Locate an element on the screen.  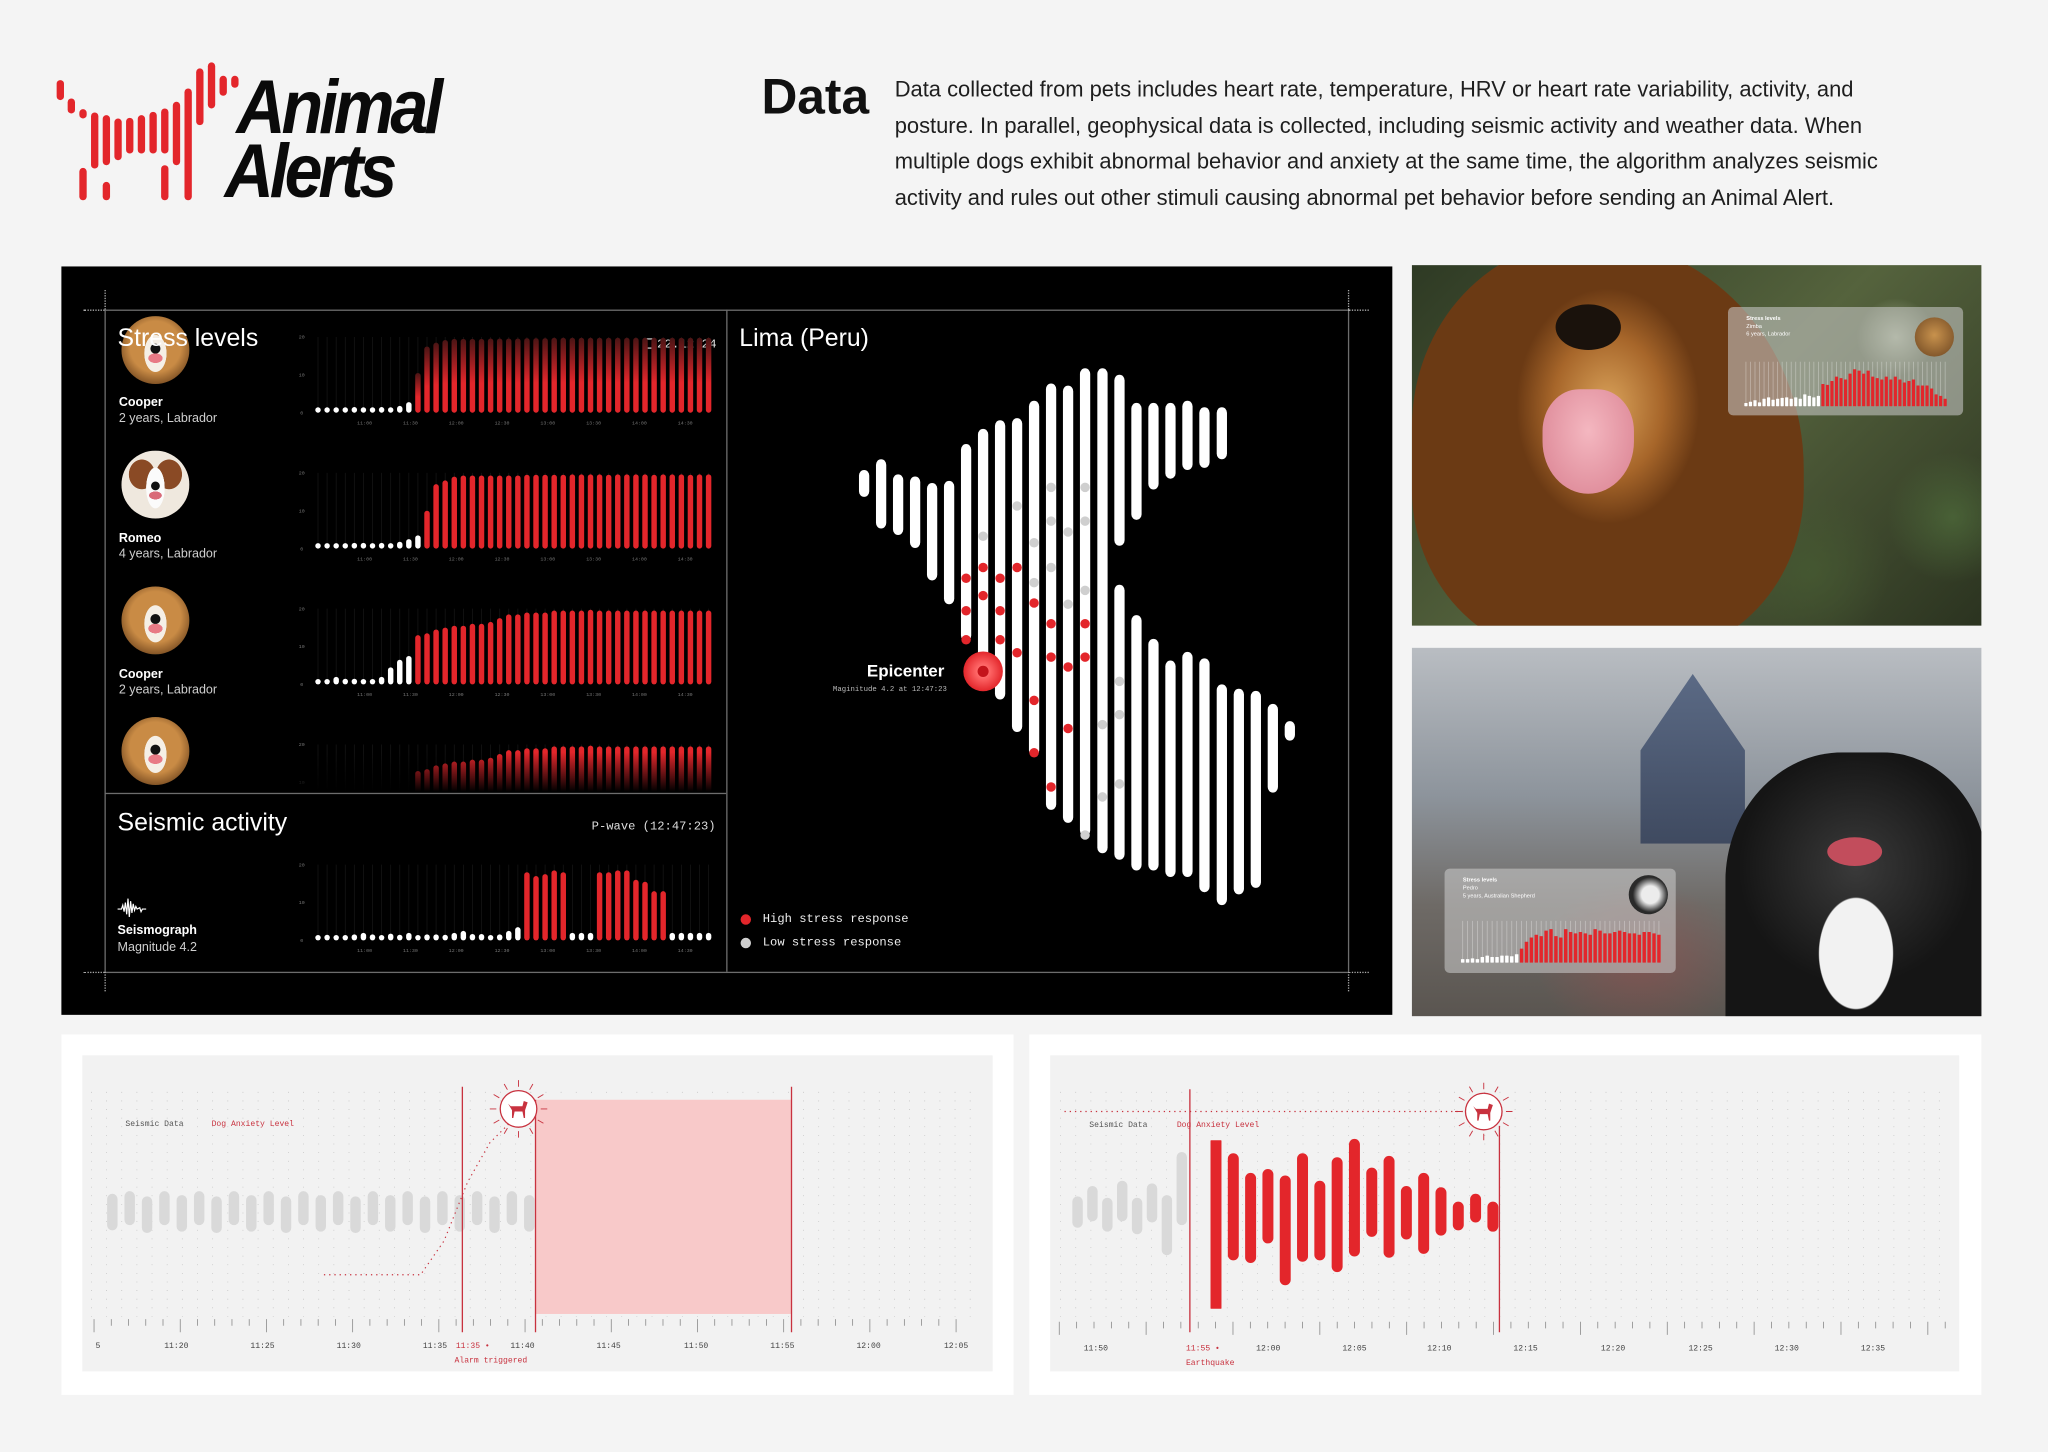
legend-anxiety: Dog Anxiety Level is located at coordinates (253, 1124).